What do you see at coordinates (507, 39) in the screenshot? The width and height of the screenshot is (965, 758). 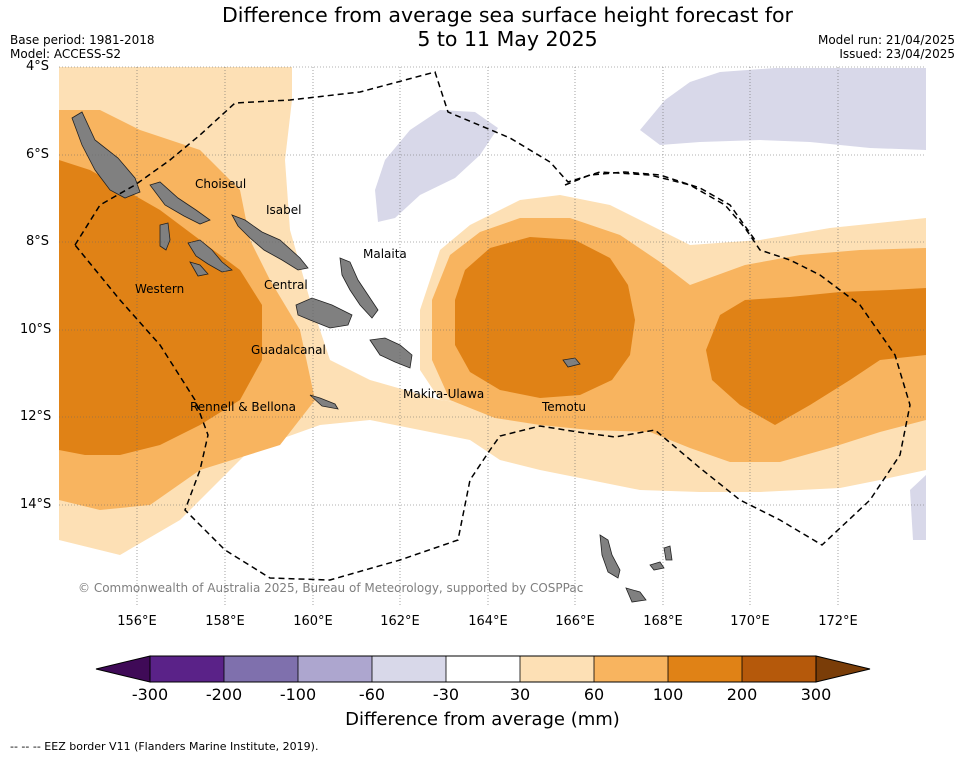 I see `title-line-2: 5 to 11 May 2025` at bounding box center [507, 39].